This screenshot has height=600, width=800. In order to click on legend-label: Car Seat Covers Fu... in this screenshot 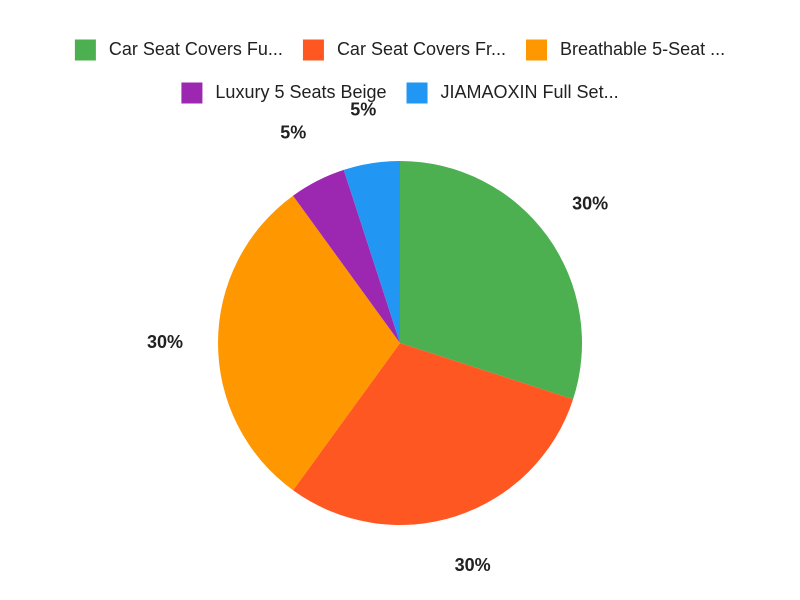, I will do `click(196, 49)`.